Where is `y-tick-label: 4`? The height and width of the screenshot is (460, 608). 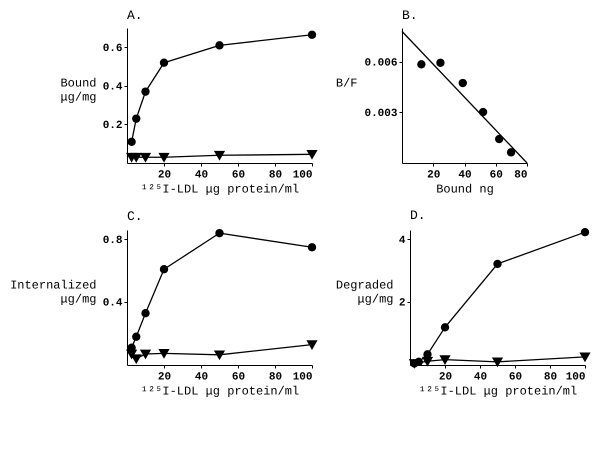
y-tick-label: 4 is located at coordinates (402, 240).